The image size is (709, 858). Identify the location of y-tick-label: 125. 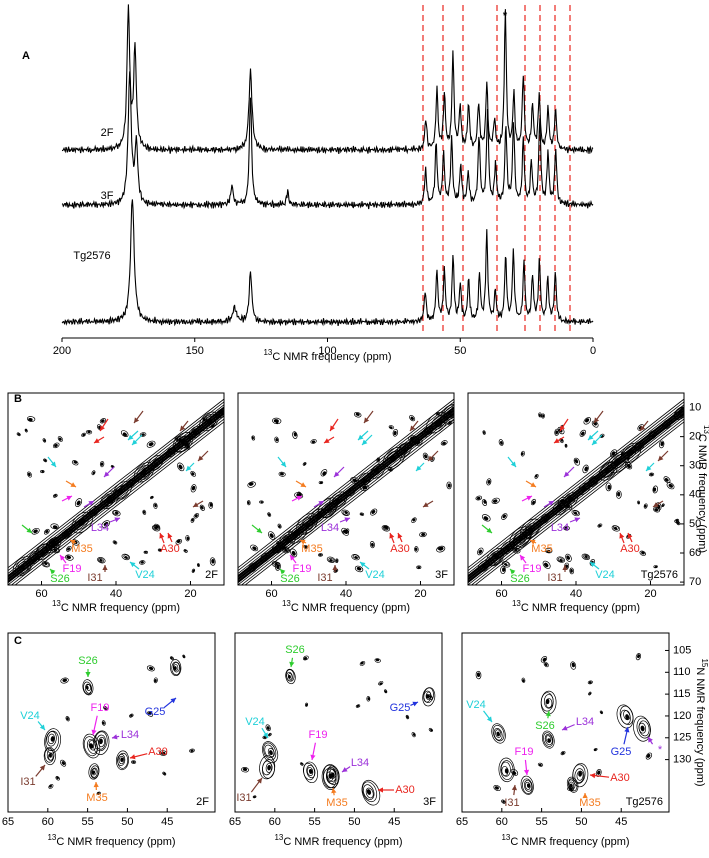
(682, 738).